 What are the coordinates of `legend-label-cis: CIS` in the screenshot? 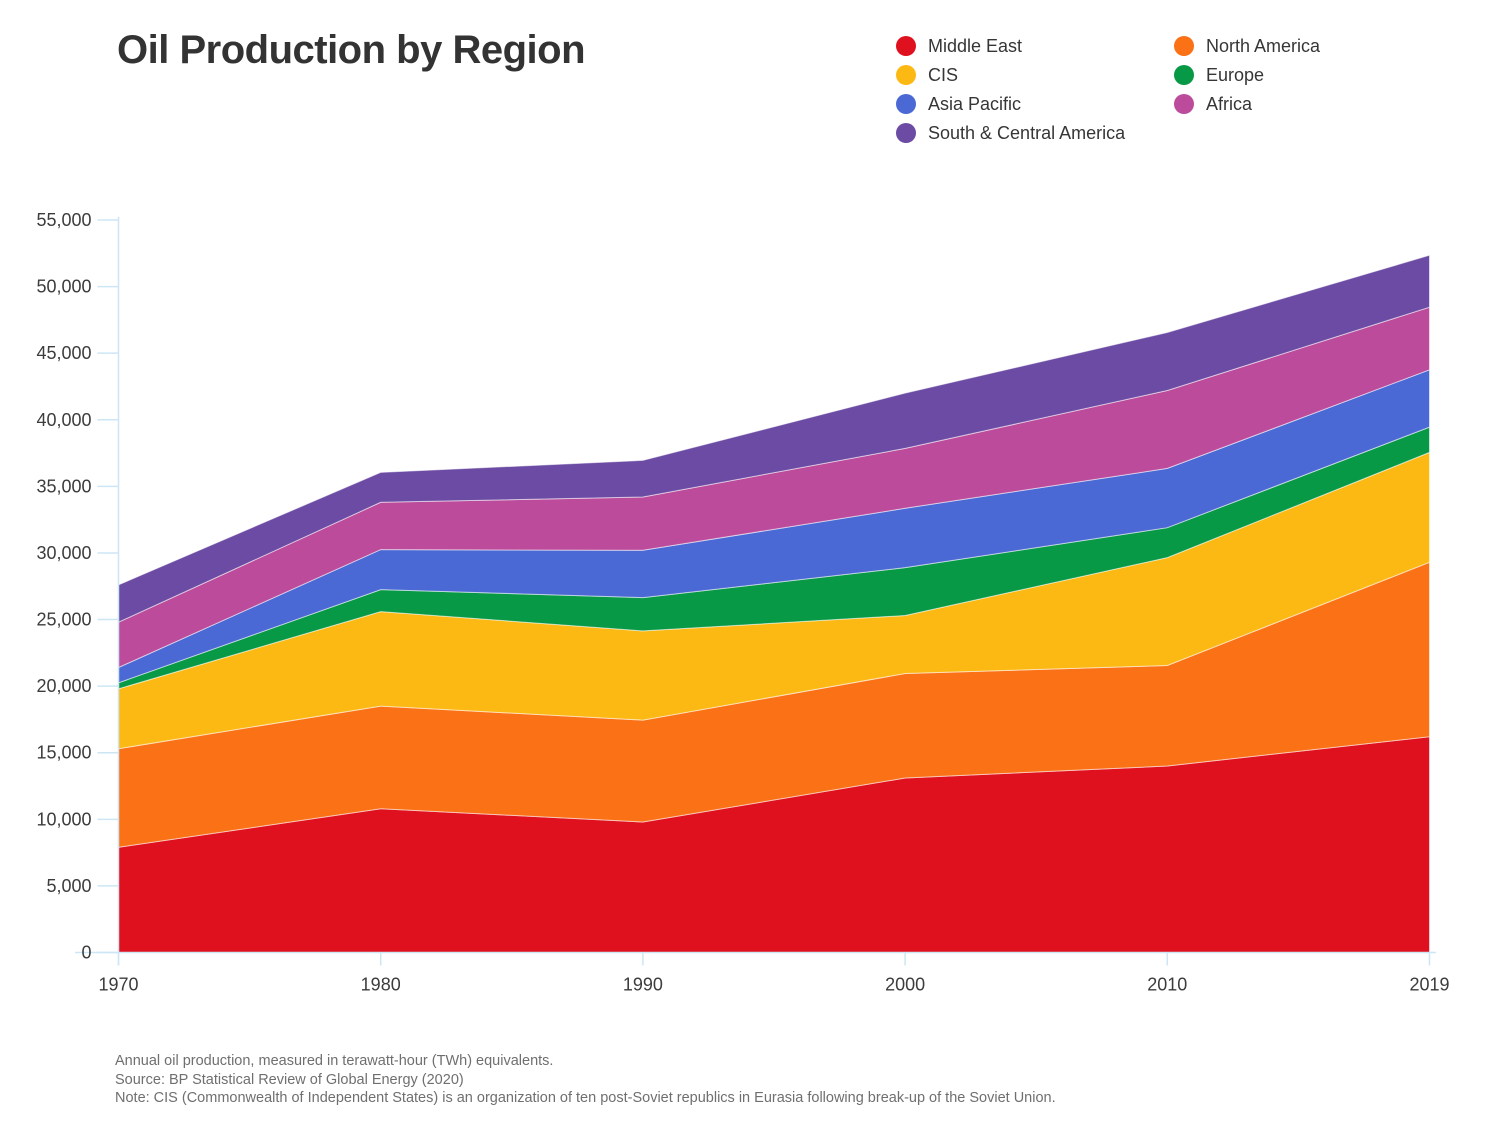 It's located at (943, 74).